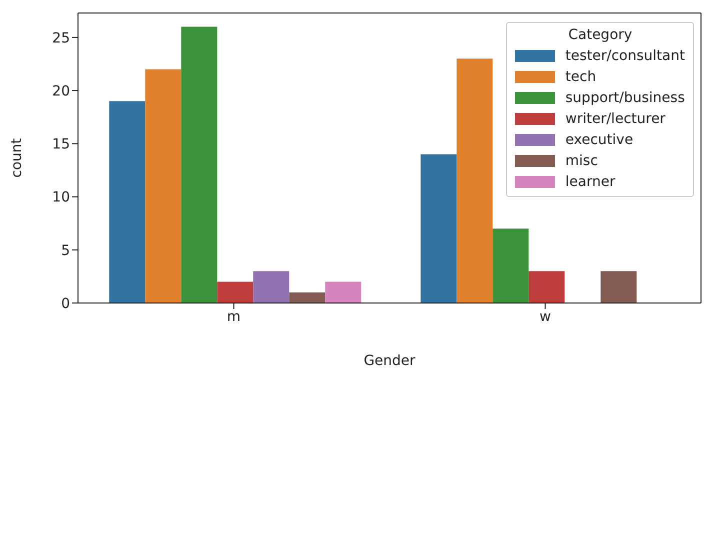 The image size is (712, 550). I want to click on legend-label: tech, so click(580, 76).